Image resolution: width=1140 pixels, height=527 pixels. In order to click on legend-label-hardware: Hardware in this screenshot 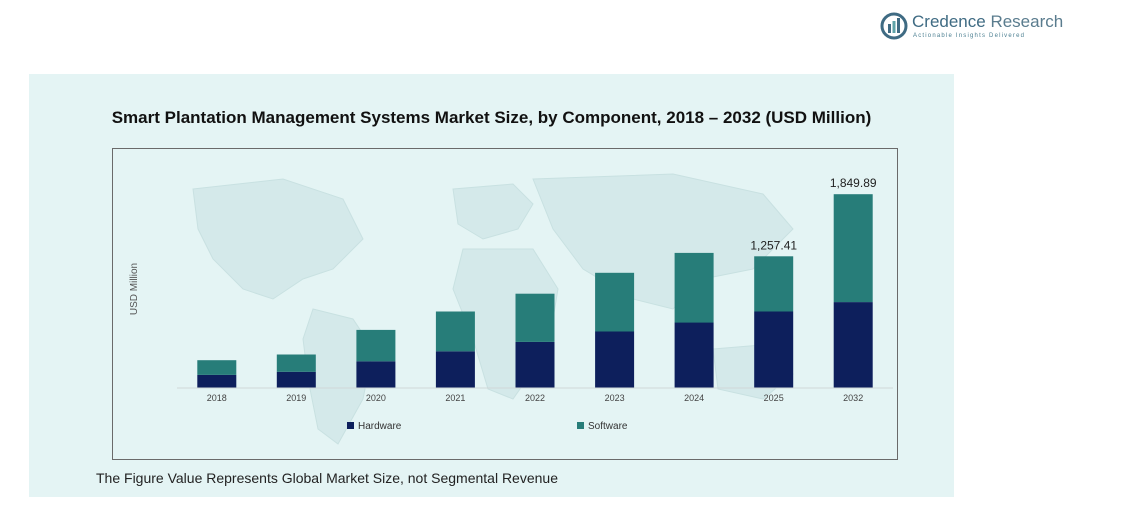, I will do `click(380, 426)`.